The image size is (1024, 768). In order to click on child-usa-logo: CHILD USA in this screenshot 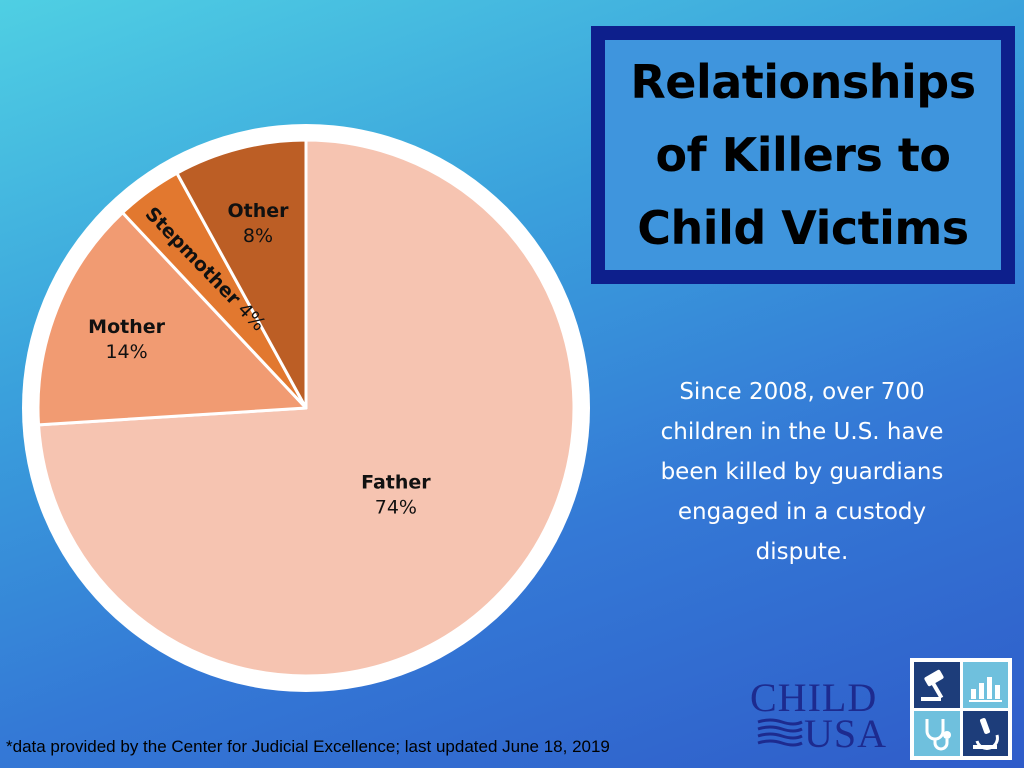, I will do `click(822, 716)`.